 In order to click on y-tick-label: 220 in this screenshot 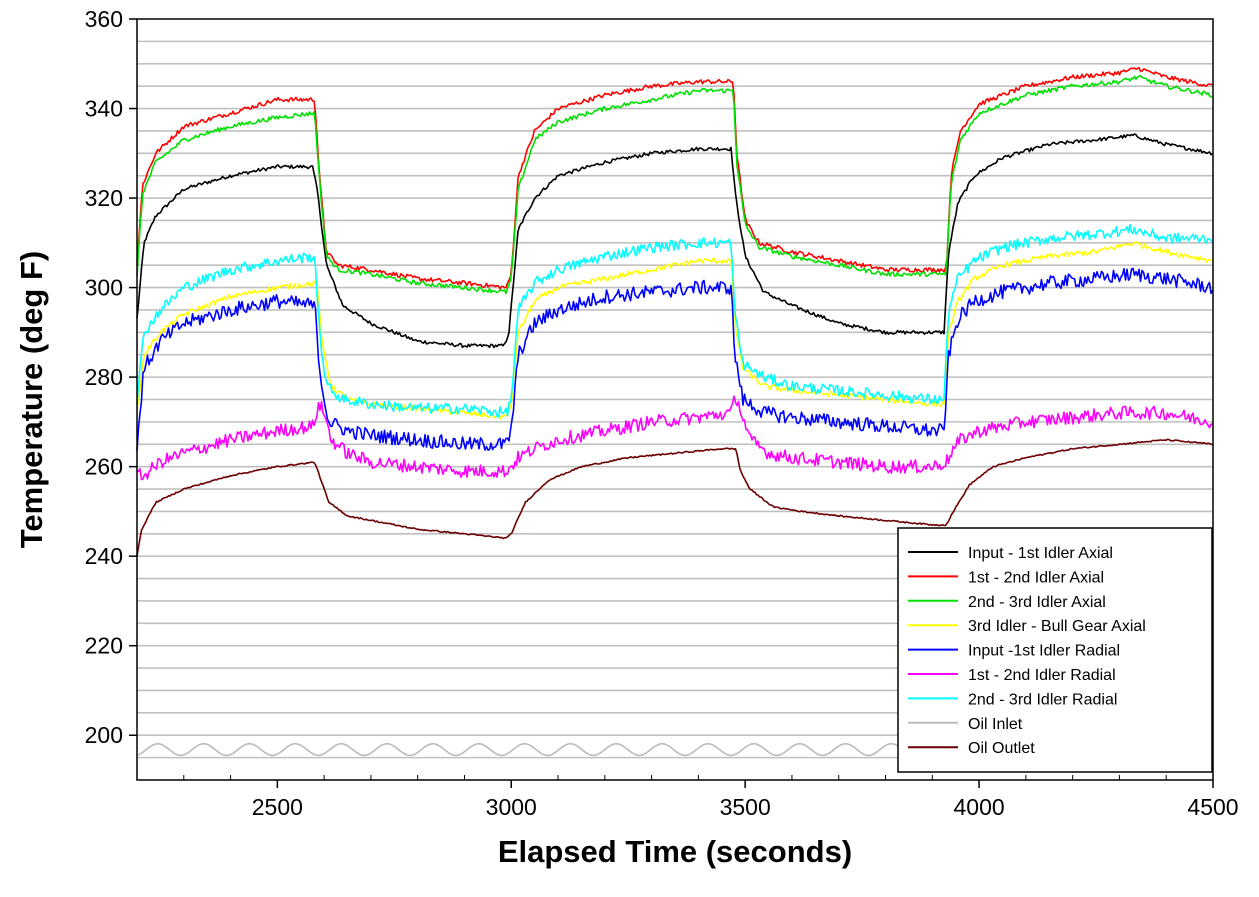, I will do `click(104, 646)`.